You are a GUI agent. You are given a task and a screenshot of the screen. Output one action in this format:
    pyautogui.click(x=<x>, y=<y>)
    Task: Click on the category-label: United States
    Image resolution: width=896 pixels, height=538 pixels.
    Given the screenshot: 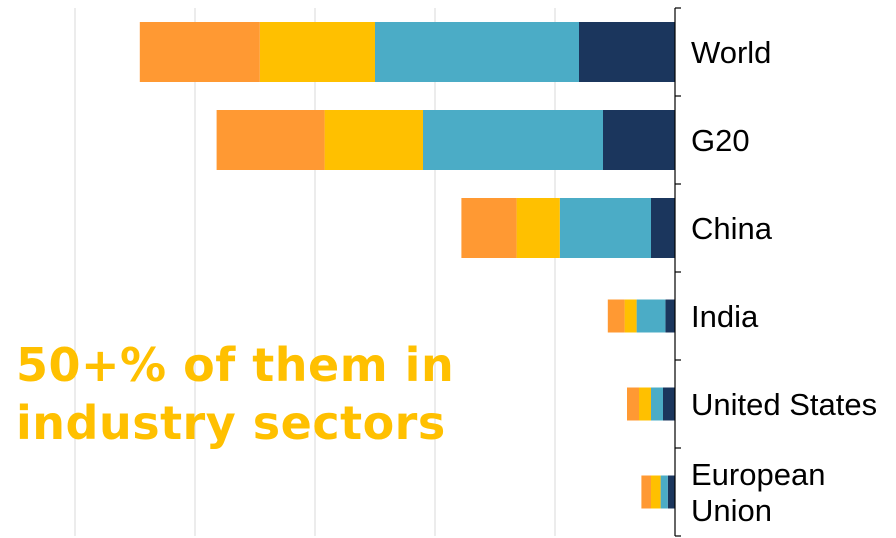 What is the action you would take?
    pyautogui.click(x=784, y=404)
    